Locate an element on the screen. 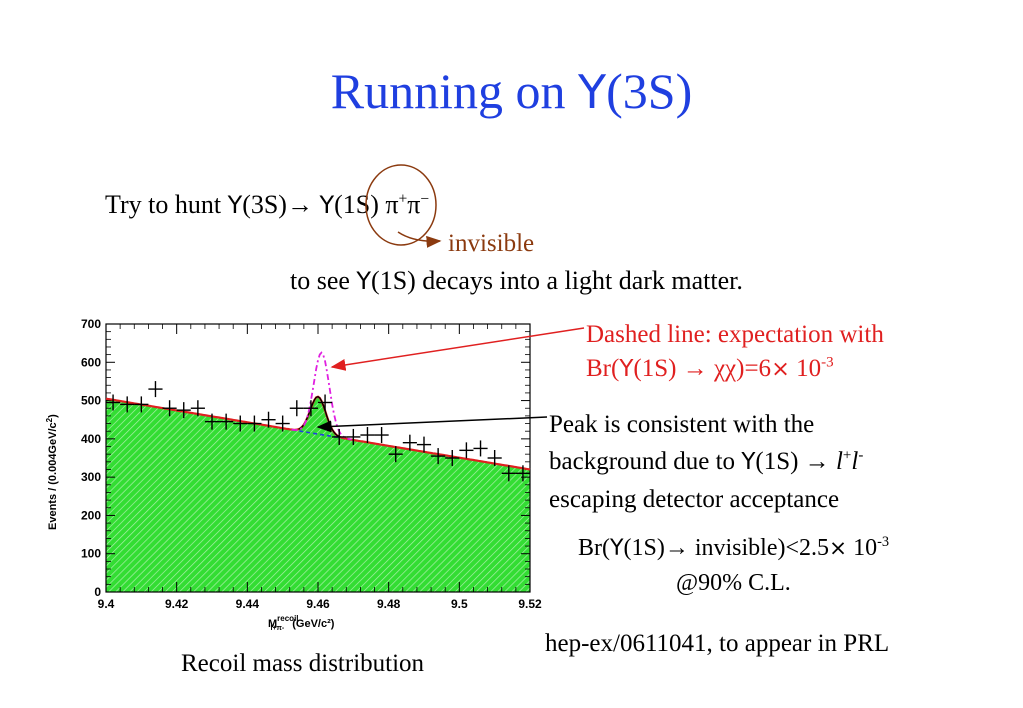  slide-title: Running on Υ(3S) is located at coordinates (511, 91).